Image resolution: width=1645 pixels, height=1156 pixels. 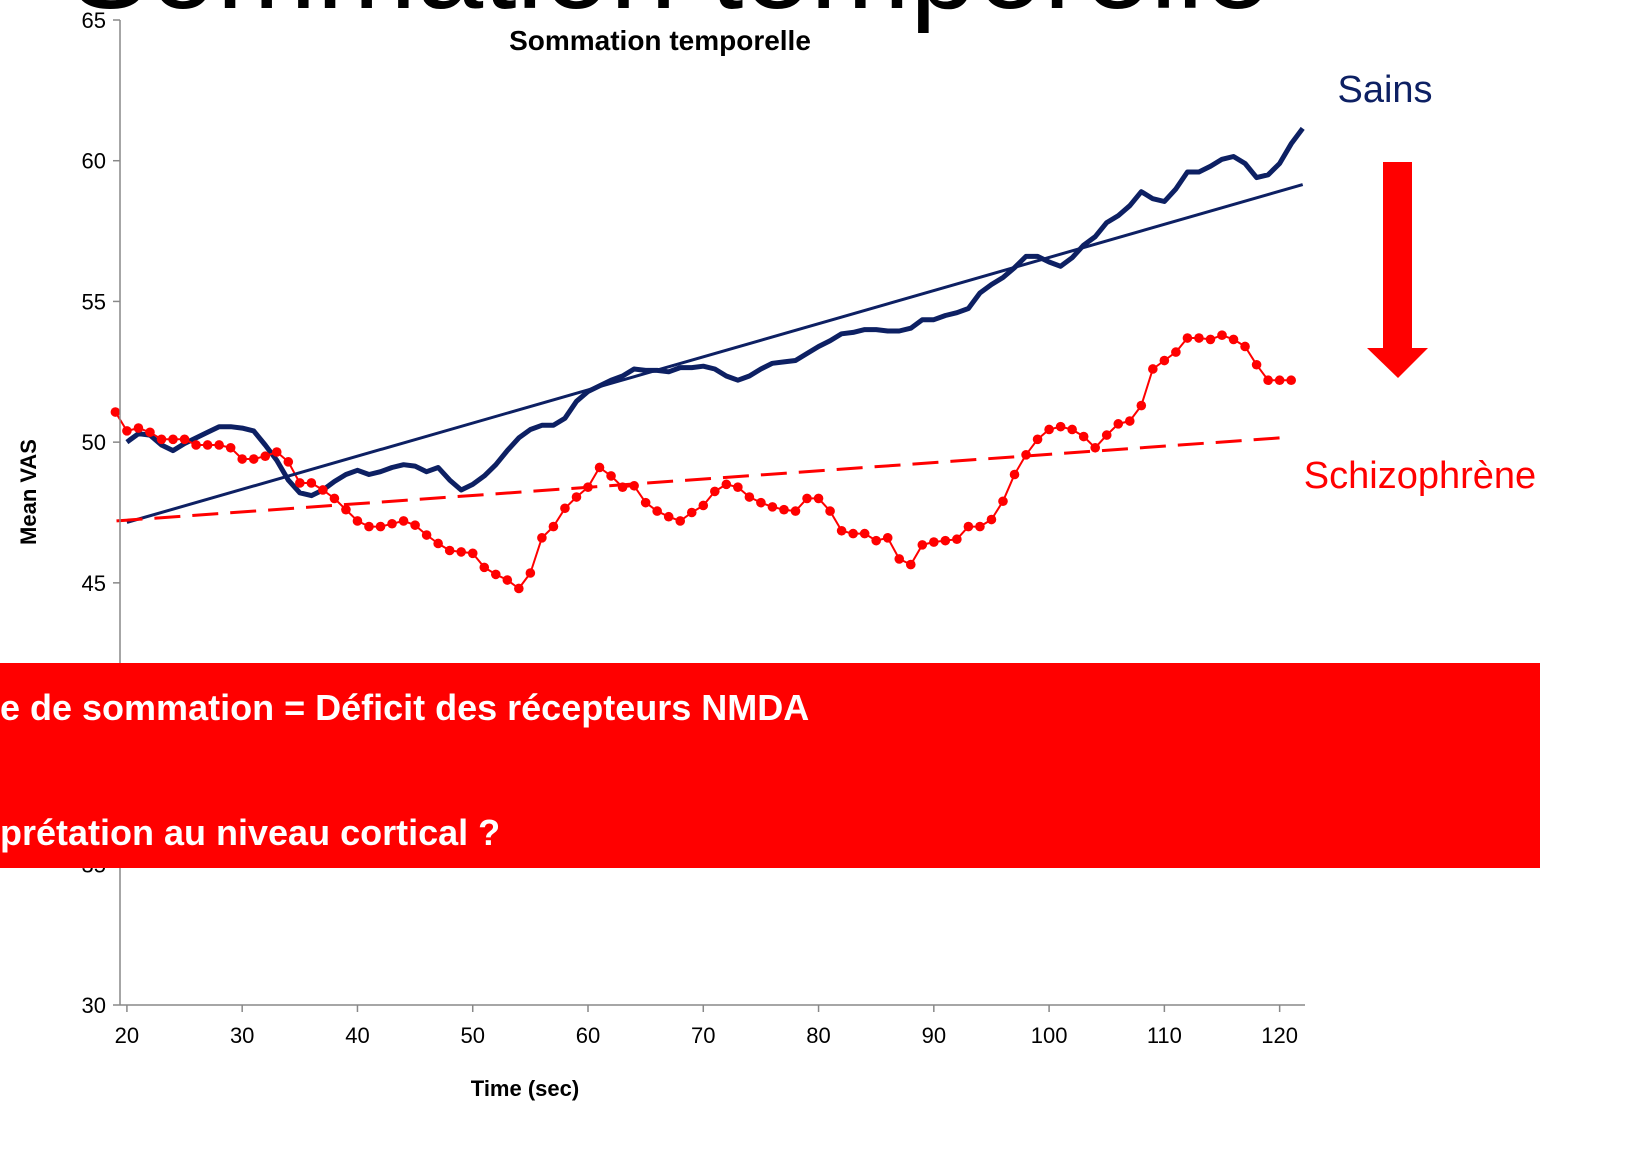 I want to click on x-tick-label: 100, so click(x=1049, y=1035).